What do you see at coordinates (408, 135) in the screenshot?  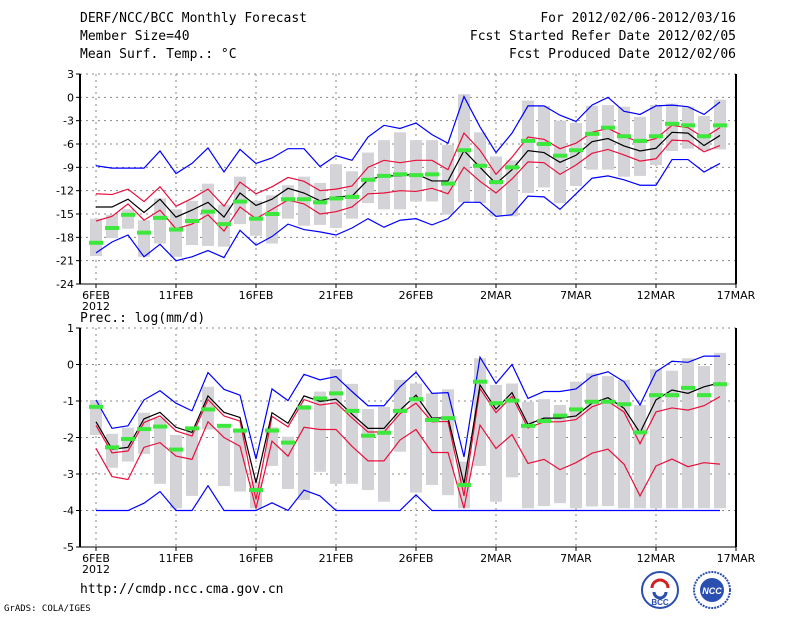 I see `max-line` at bounding box center [408, 135].